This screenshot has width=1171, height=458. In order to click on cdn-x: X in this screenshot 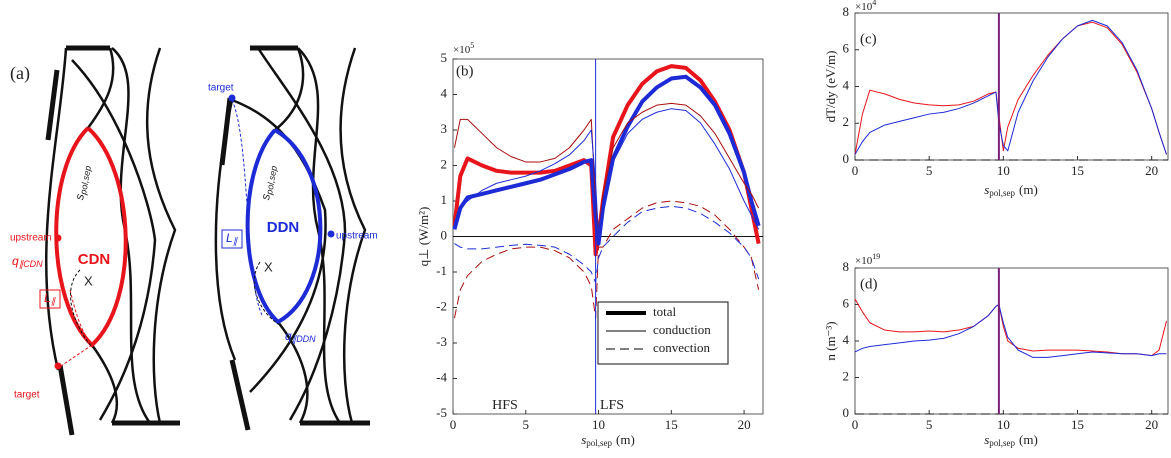, I will do `click(88, 280)`.